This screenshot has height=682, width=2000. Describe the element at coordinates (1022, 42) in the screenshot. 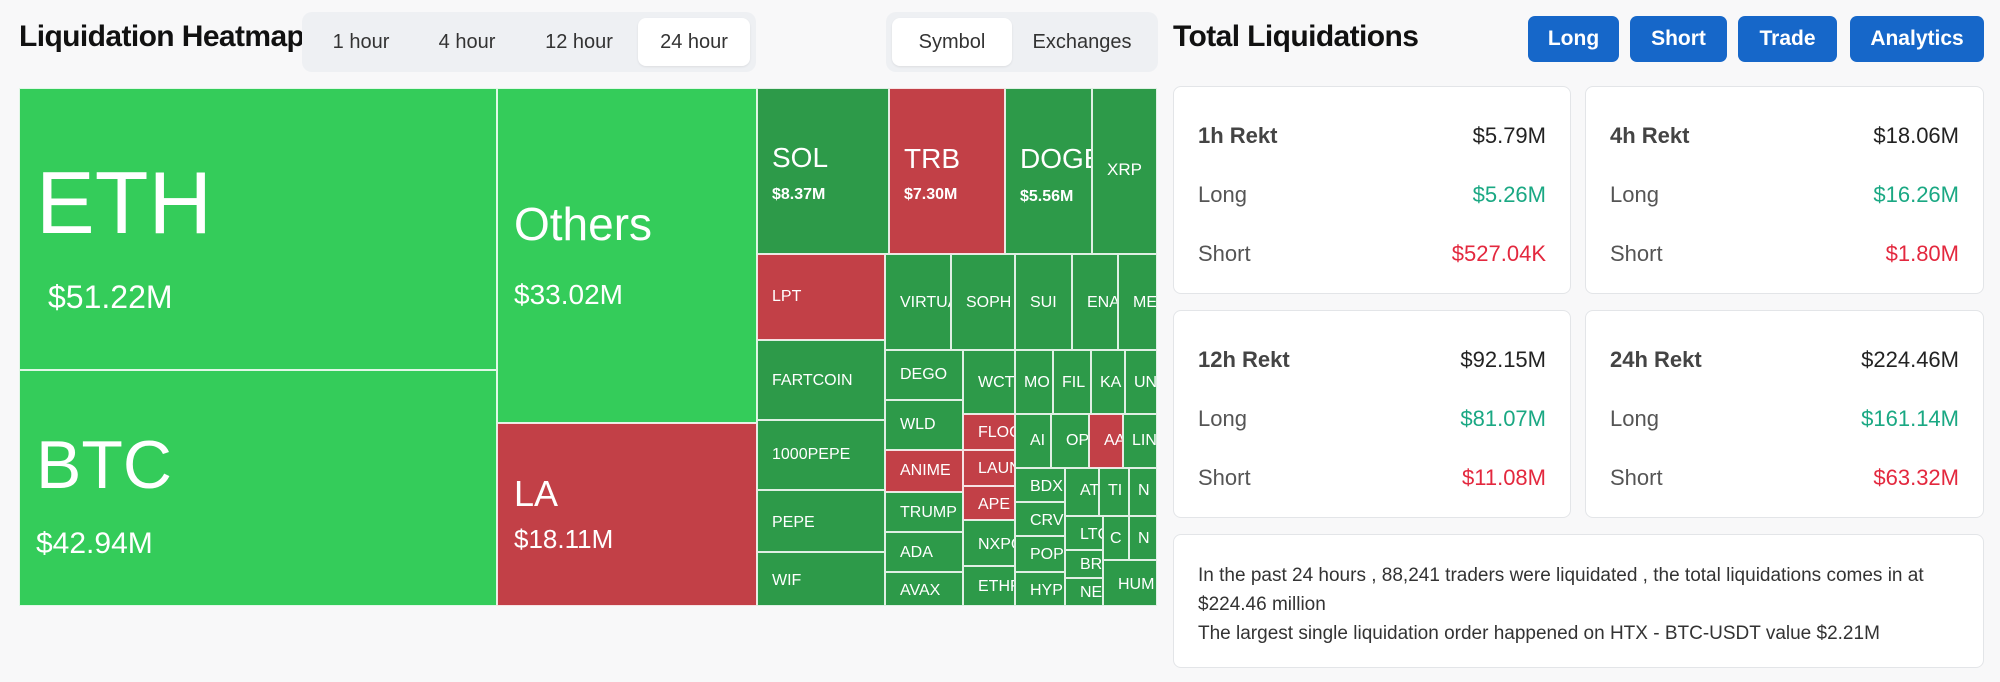

I see `view-tabs: Symbol Exchanges` at that location.